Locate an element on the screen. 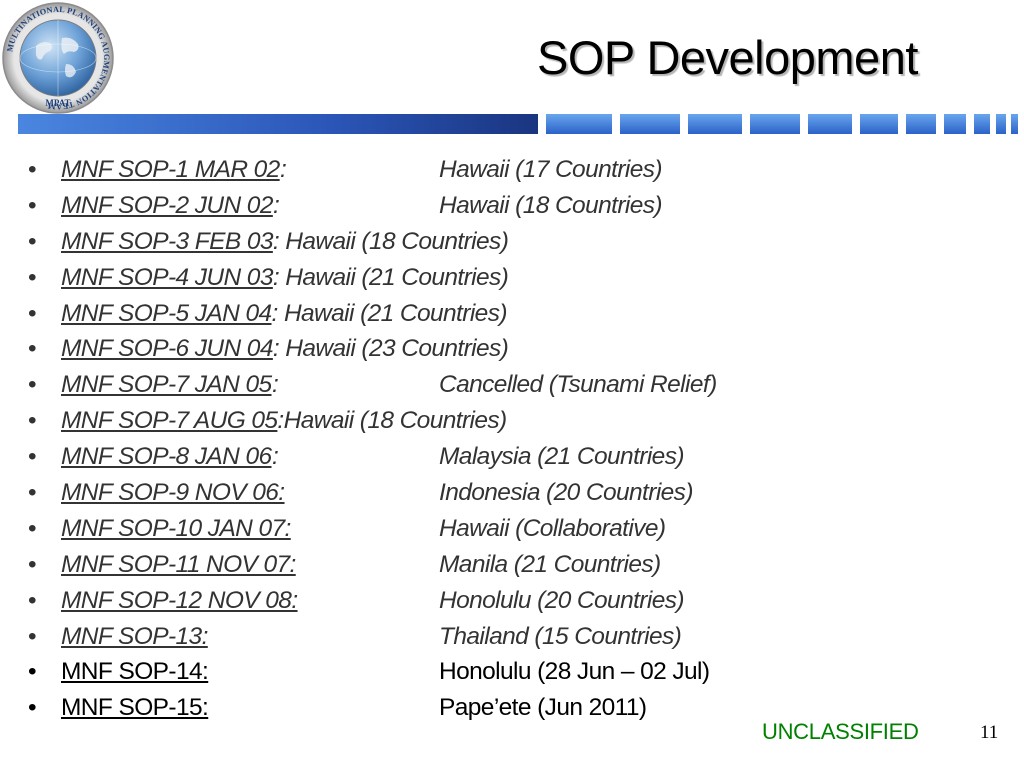 The width and height of the screenshot is (1024, 768). list-item: • MNF SOP-15: Pape’ete (Jun 2011) is located at coordinates (518, 708).